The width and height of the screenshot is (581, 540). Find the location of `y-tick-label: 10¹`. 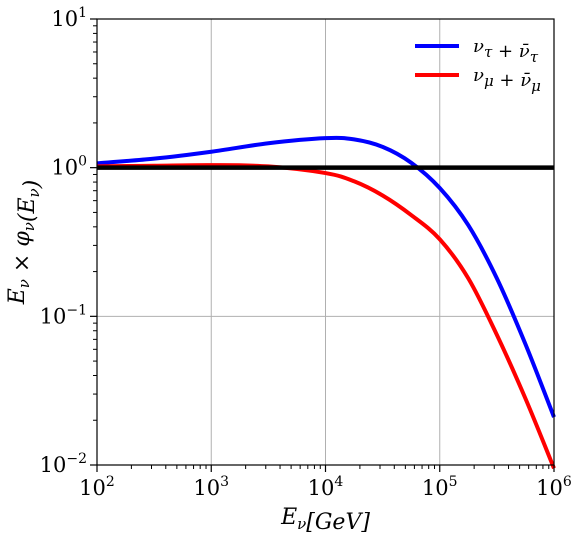

y-tick-label: 10¹ is located at coordinates (69, 18).